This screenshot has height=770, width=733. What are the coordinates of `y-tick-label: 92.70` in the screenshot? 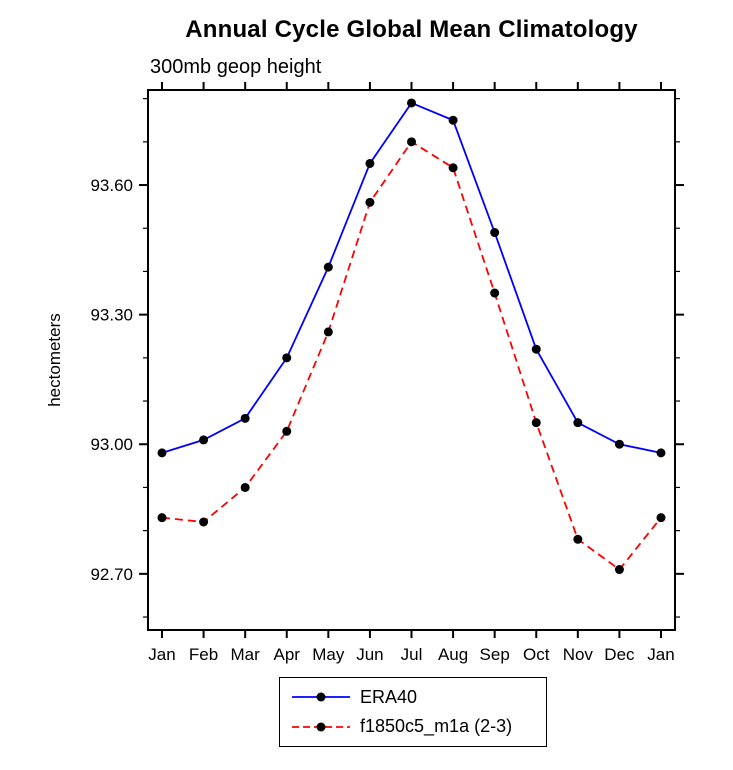 It's located at (111, 574).